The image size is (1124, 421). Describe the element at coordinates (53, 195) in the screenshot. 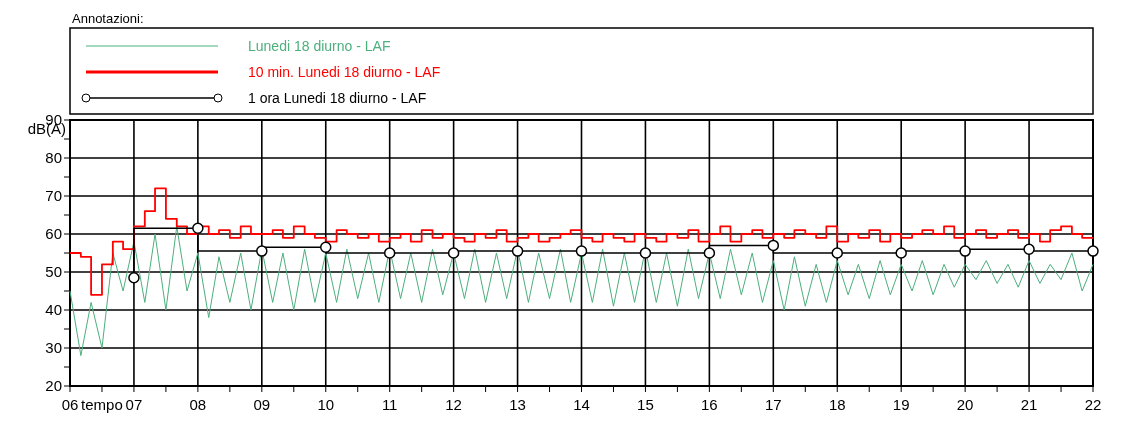

I see `y-tick-label: 70` at that location.